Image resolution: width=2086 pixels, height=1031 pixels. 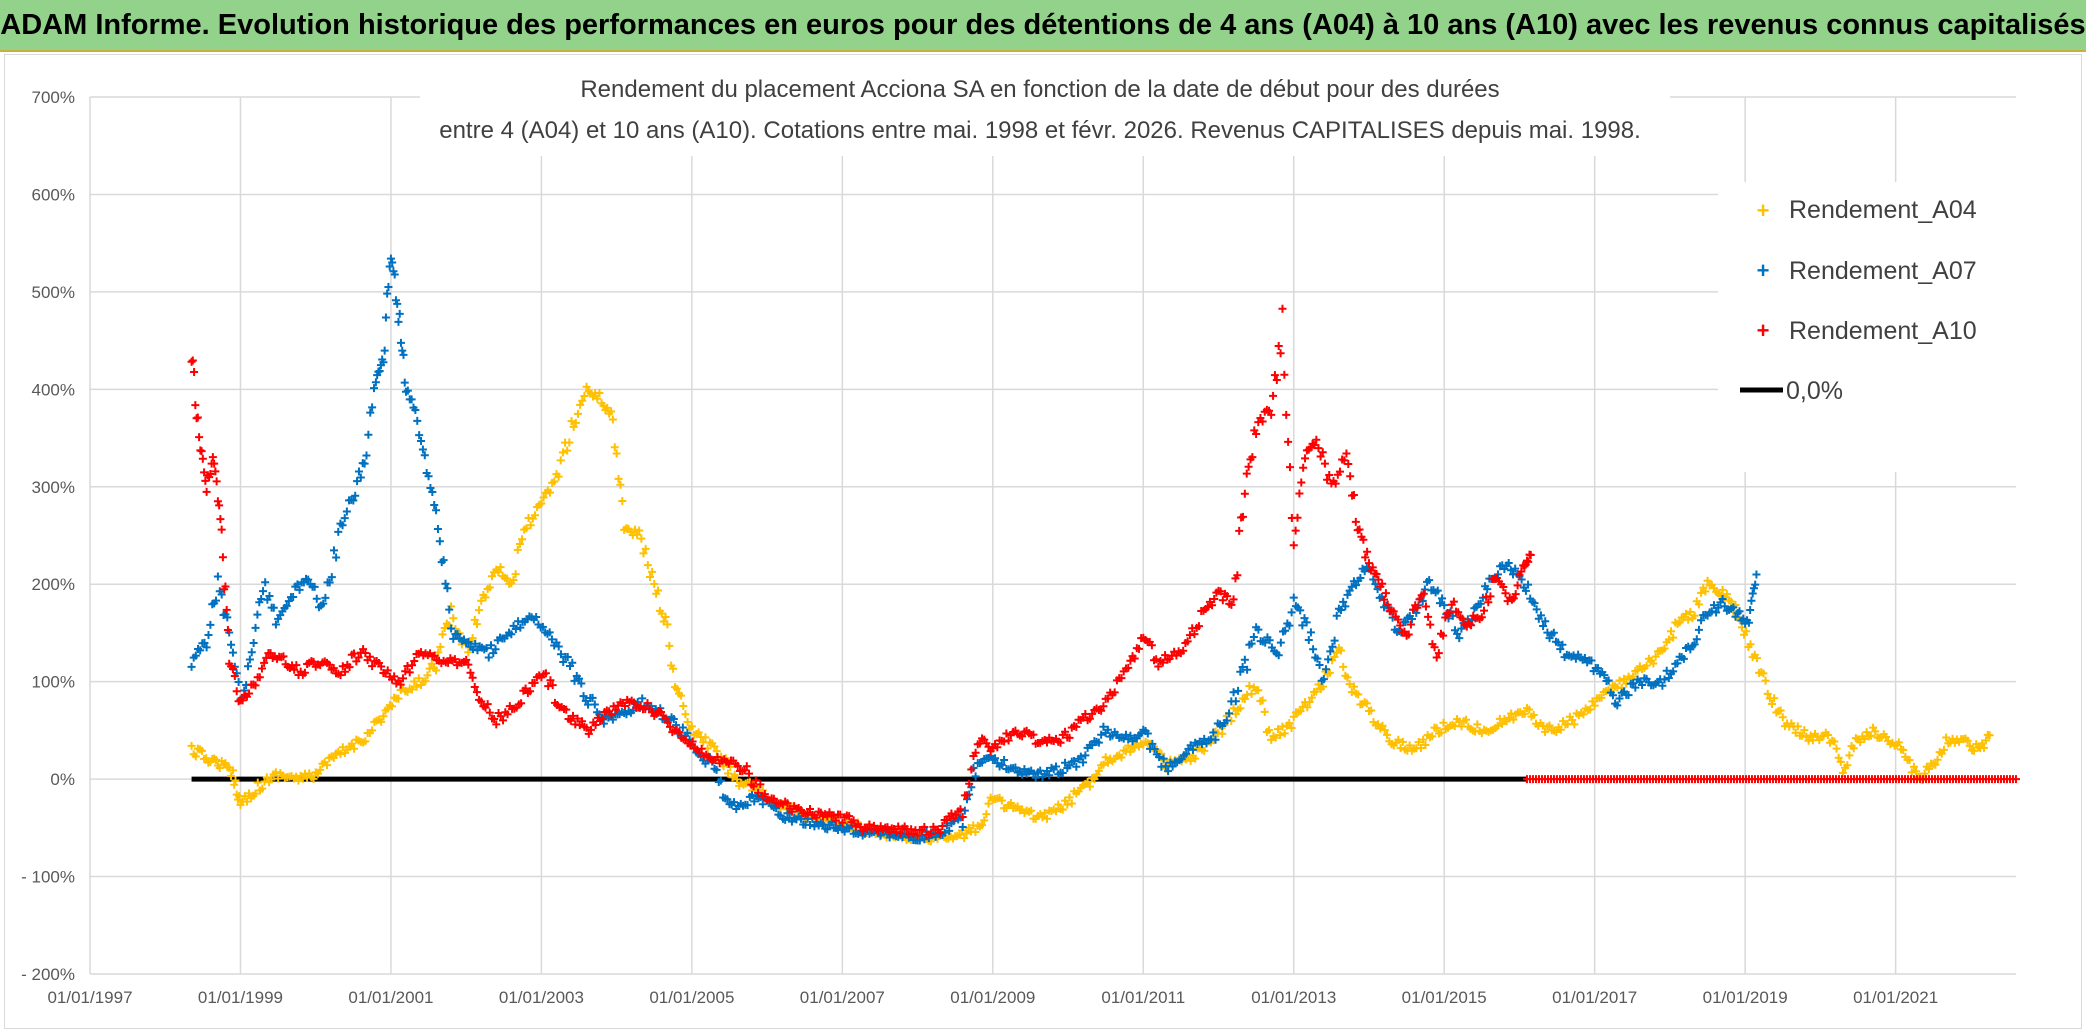 I want to click on y-tick-label: 300%, so click(x=53, y=487).